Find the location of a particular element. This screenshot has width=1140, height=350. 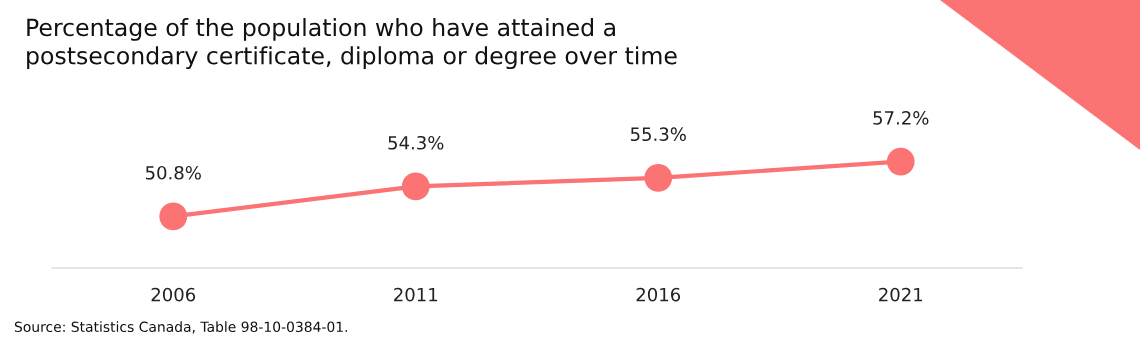

x-tick-label: 2021 is located at coordinates (901, 294).